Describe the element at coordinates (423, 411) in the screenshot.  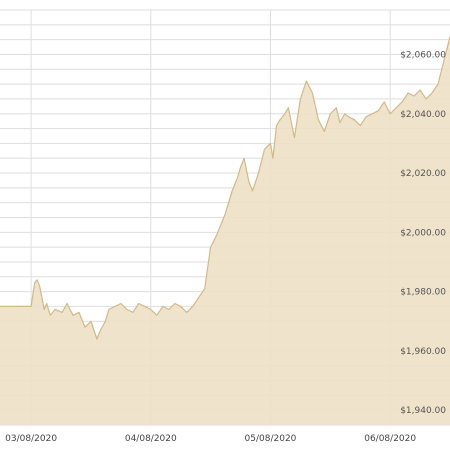
I see `y-tick-label: $1,940.00` at that location.